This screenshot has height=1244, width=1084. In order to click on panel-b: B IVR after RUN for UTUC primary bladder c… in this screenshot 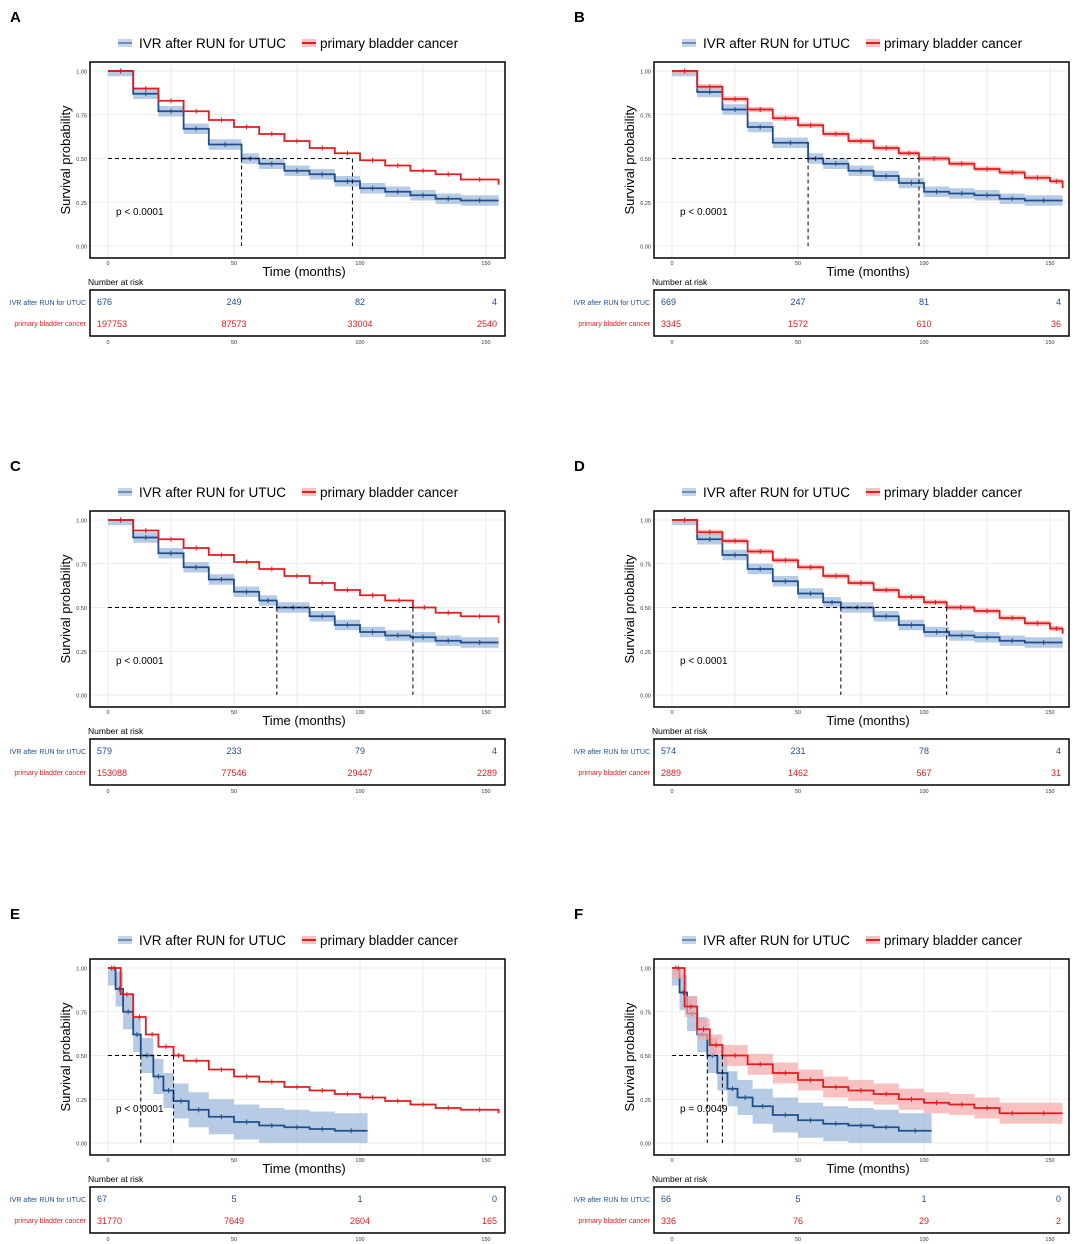, I will do `click(822, 177)`.